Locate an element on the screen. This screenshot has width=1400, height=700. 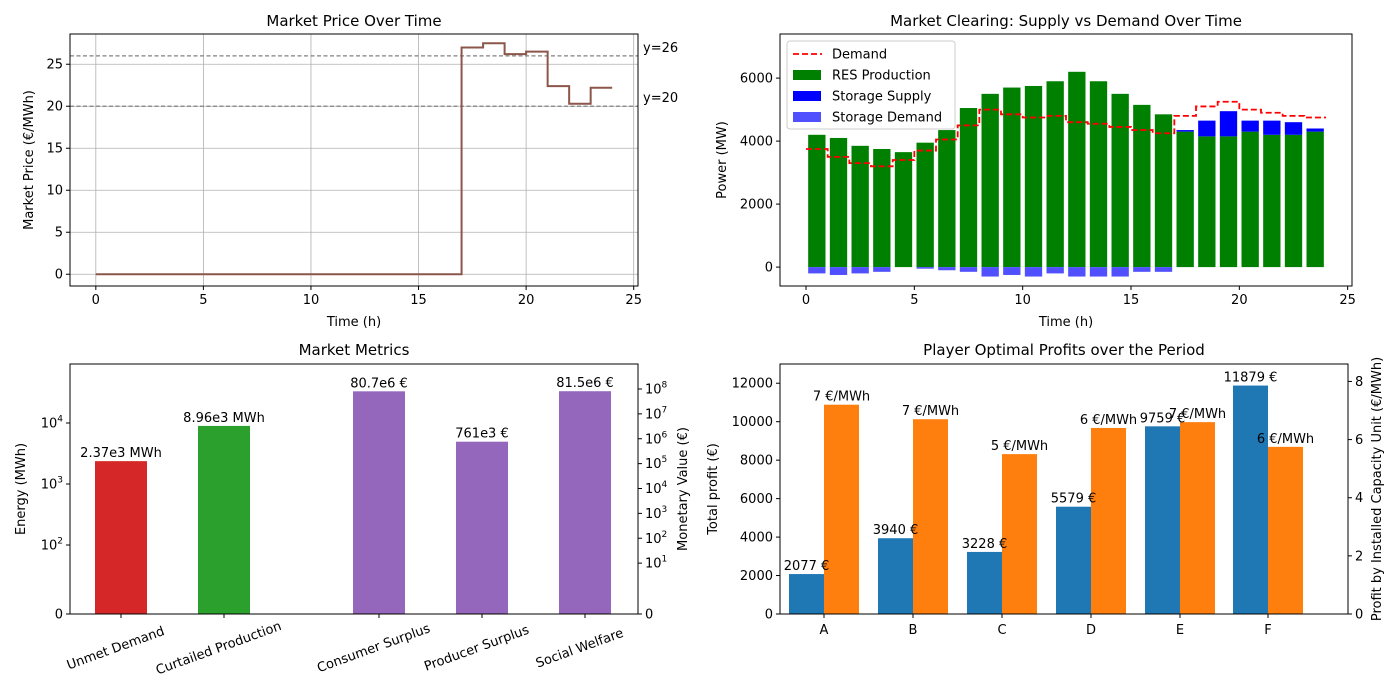
clearing-y-tick-label: 2000 is located at coordinates (756, 205).